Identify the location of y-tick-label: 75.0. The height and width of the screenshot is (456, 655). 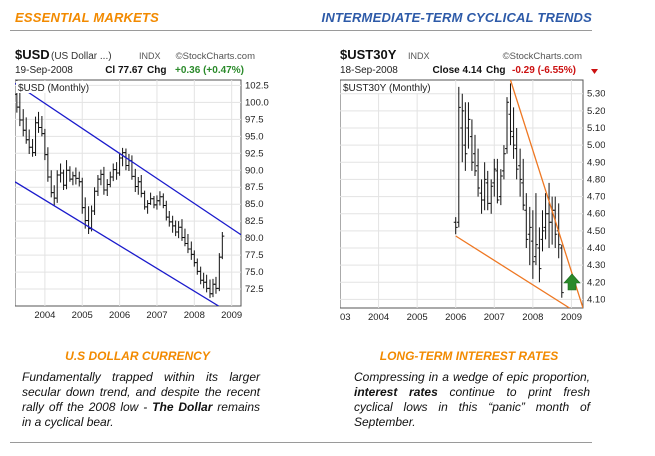
(254, 272).